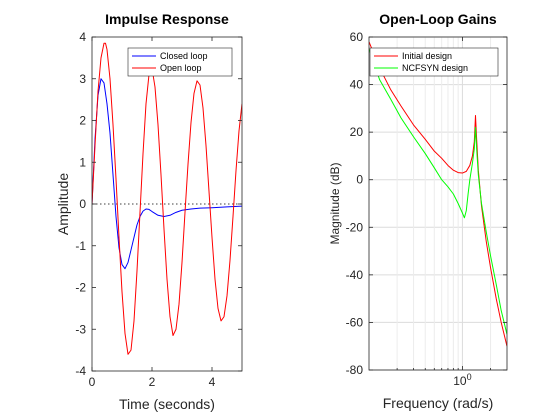 The height and width of the screenshot is (420, 560). Describe the element at coordinates (357, 37) in the screenshot. I see `y-tick-label: 60` at that location.